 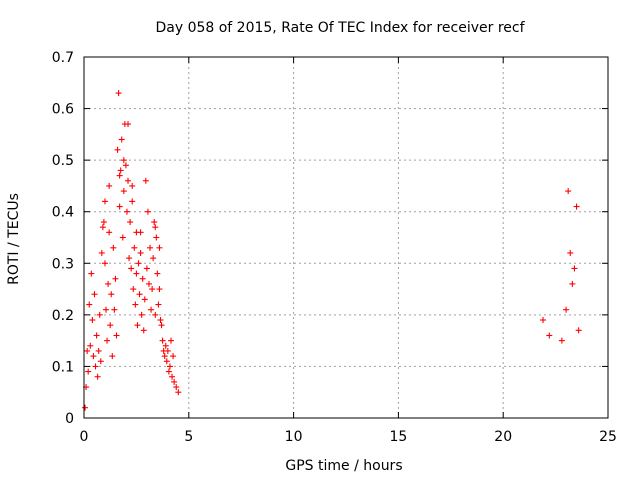 What do you see at coordinates (63, 316) in the screenshot?
I see `y-tick-label: 0.2` at bounding box center [63, 316].